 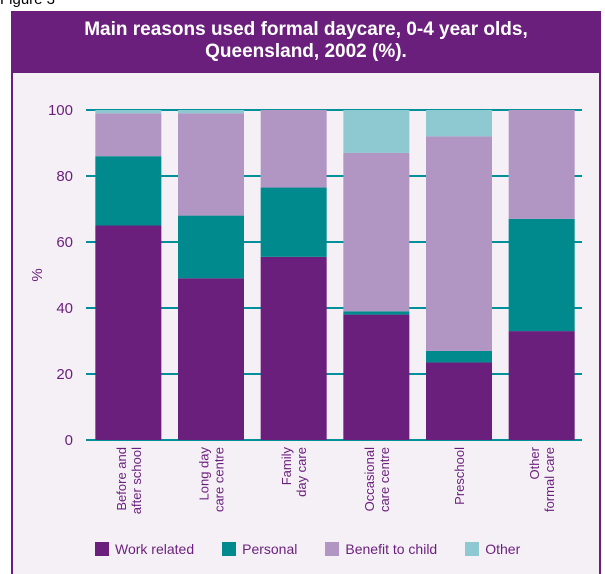 What do you see at coordinates (391, 549) in the screenshot?
I see `legend-label: Benefit to child` at bounding box center [391, 549].